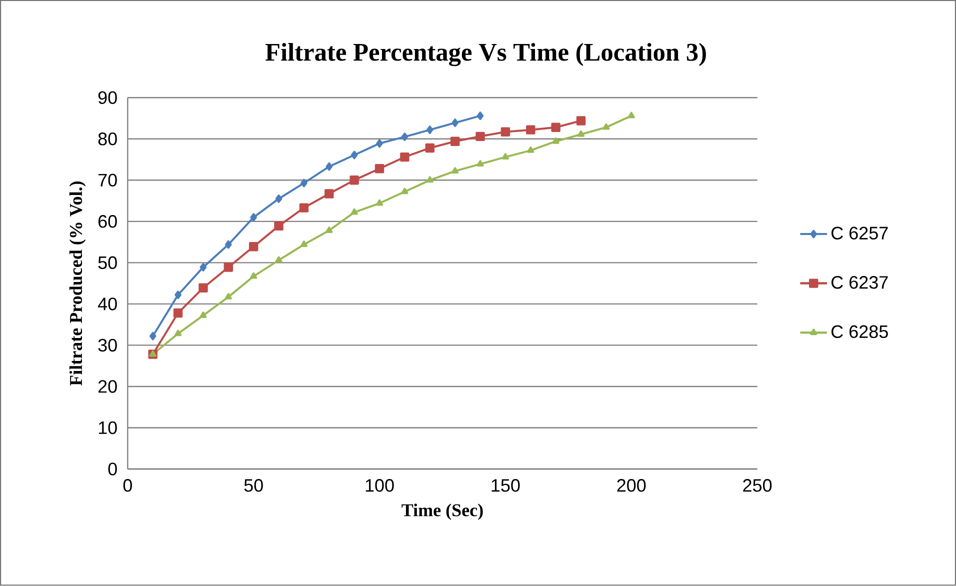  I want to click on legend-label: C 6285, so click(860, 331).